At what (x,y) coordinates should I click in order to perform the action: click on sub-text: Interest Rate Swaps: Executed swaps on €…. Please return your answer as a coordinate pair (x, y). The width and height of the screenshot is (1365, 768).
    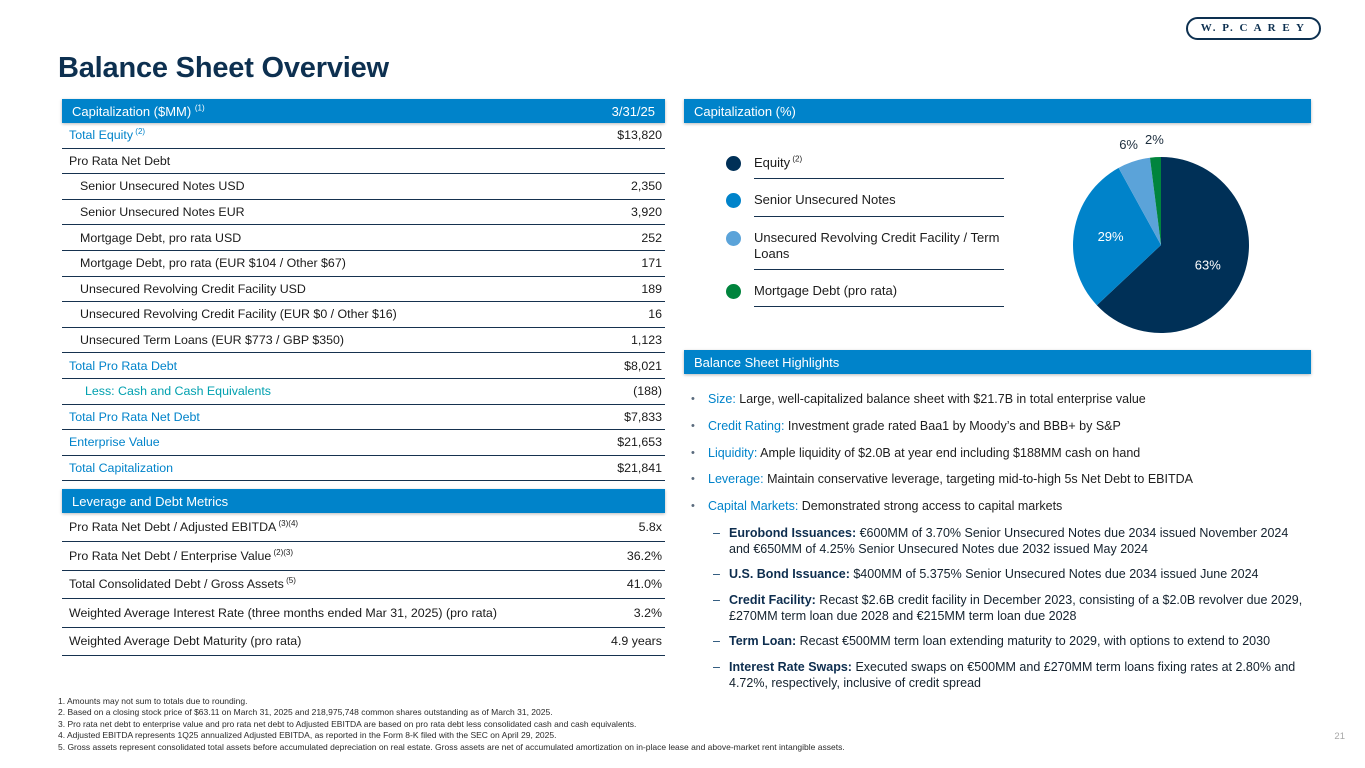
    Looking at the image, I should click on (1012, 674).